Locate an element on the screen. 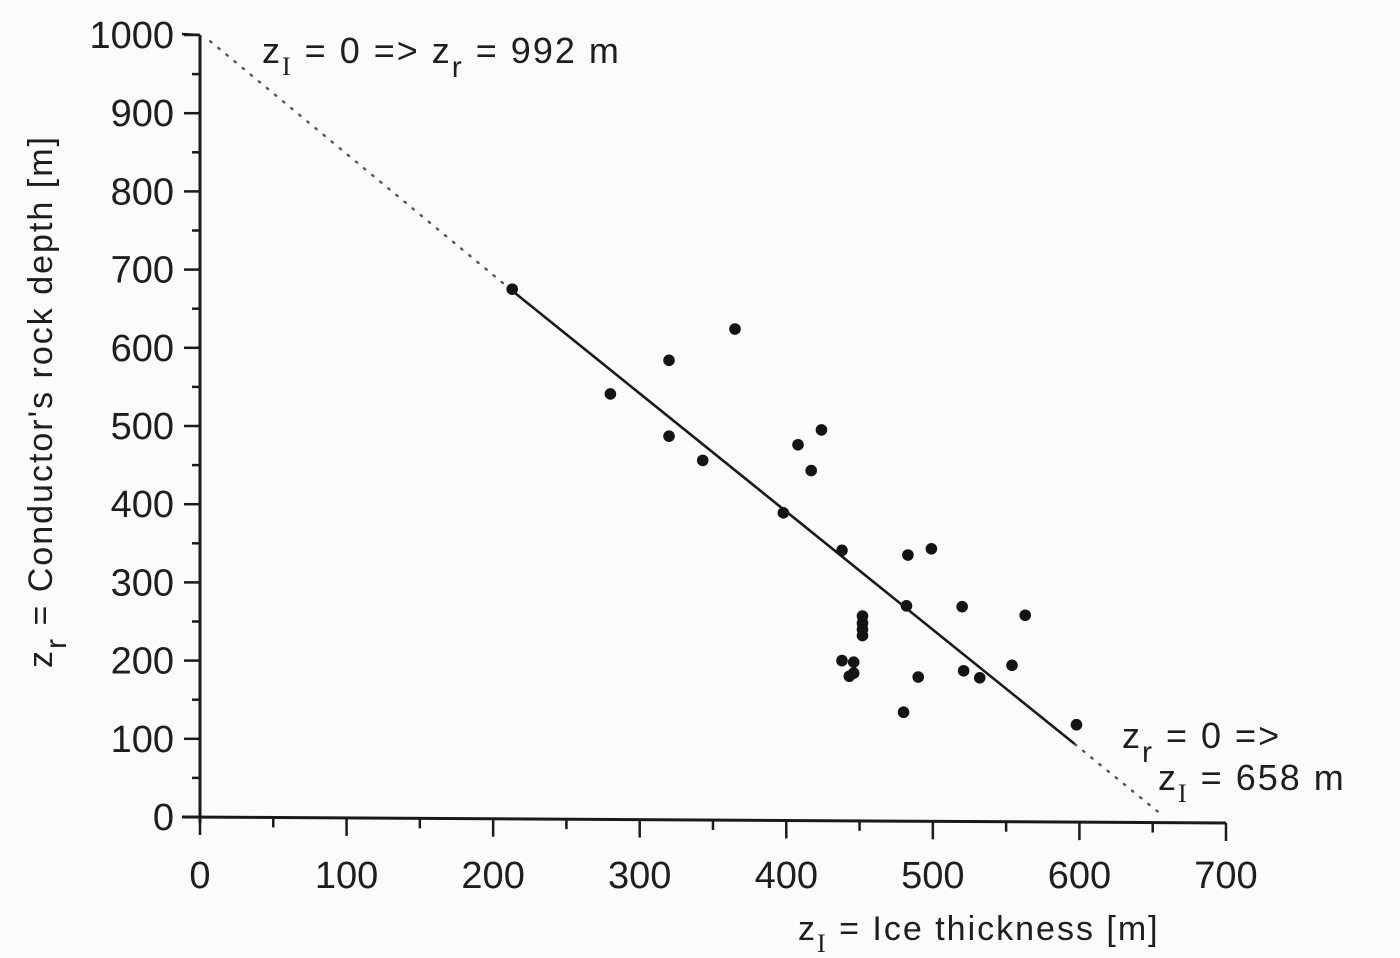 The image size is (1400, 958). x-axis: 0 100 200 300 400 500 600 700 is located at coordinates (719, 856).